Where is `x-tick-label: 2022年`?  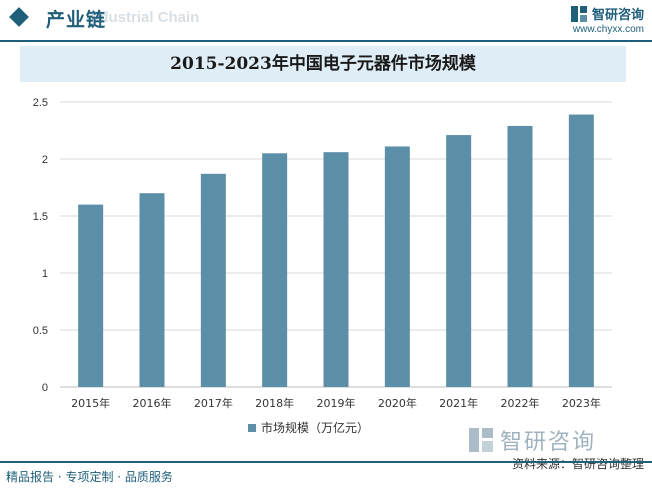 x-tick-label: 2022年 is located at coordinates (520, 403).